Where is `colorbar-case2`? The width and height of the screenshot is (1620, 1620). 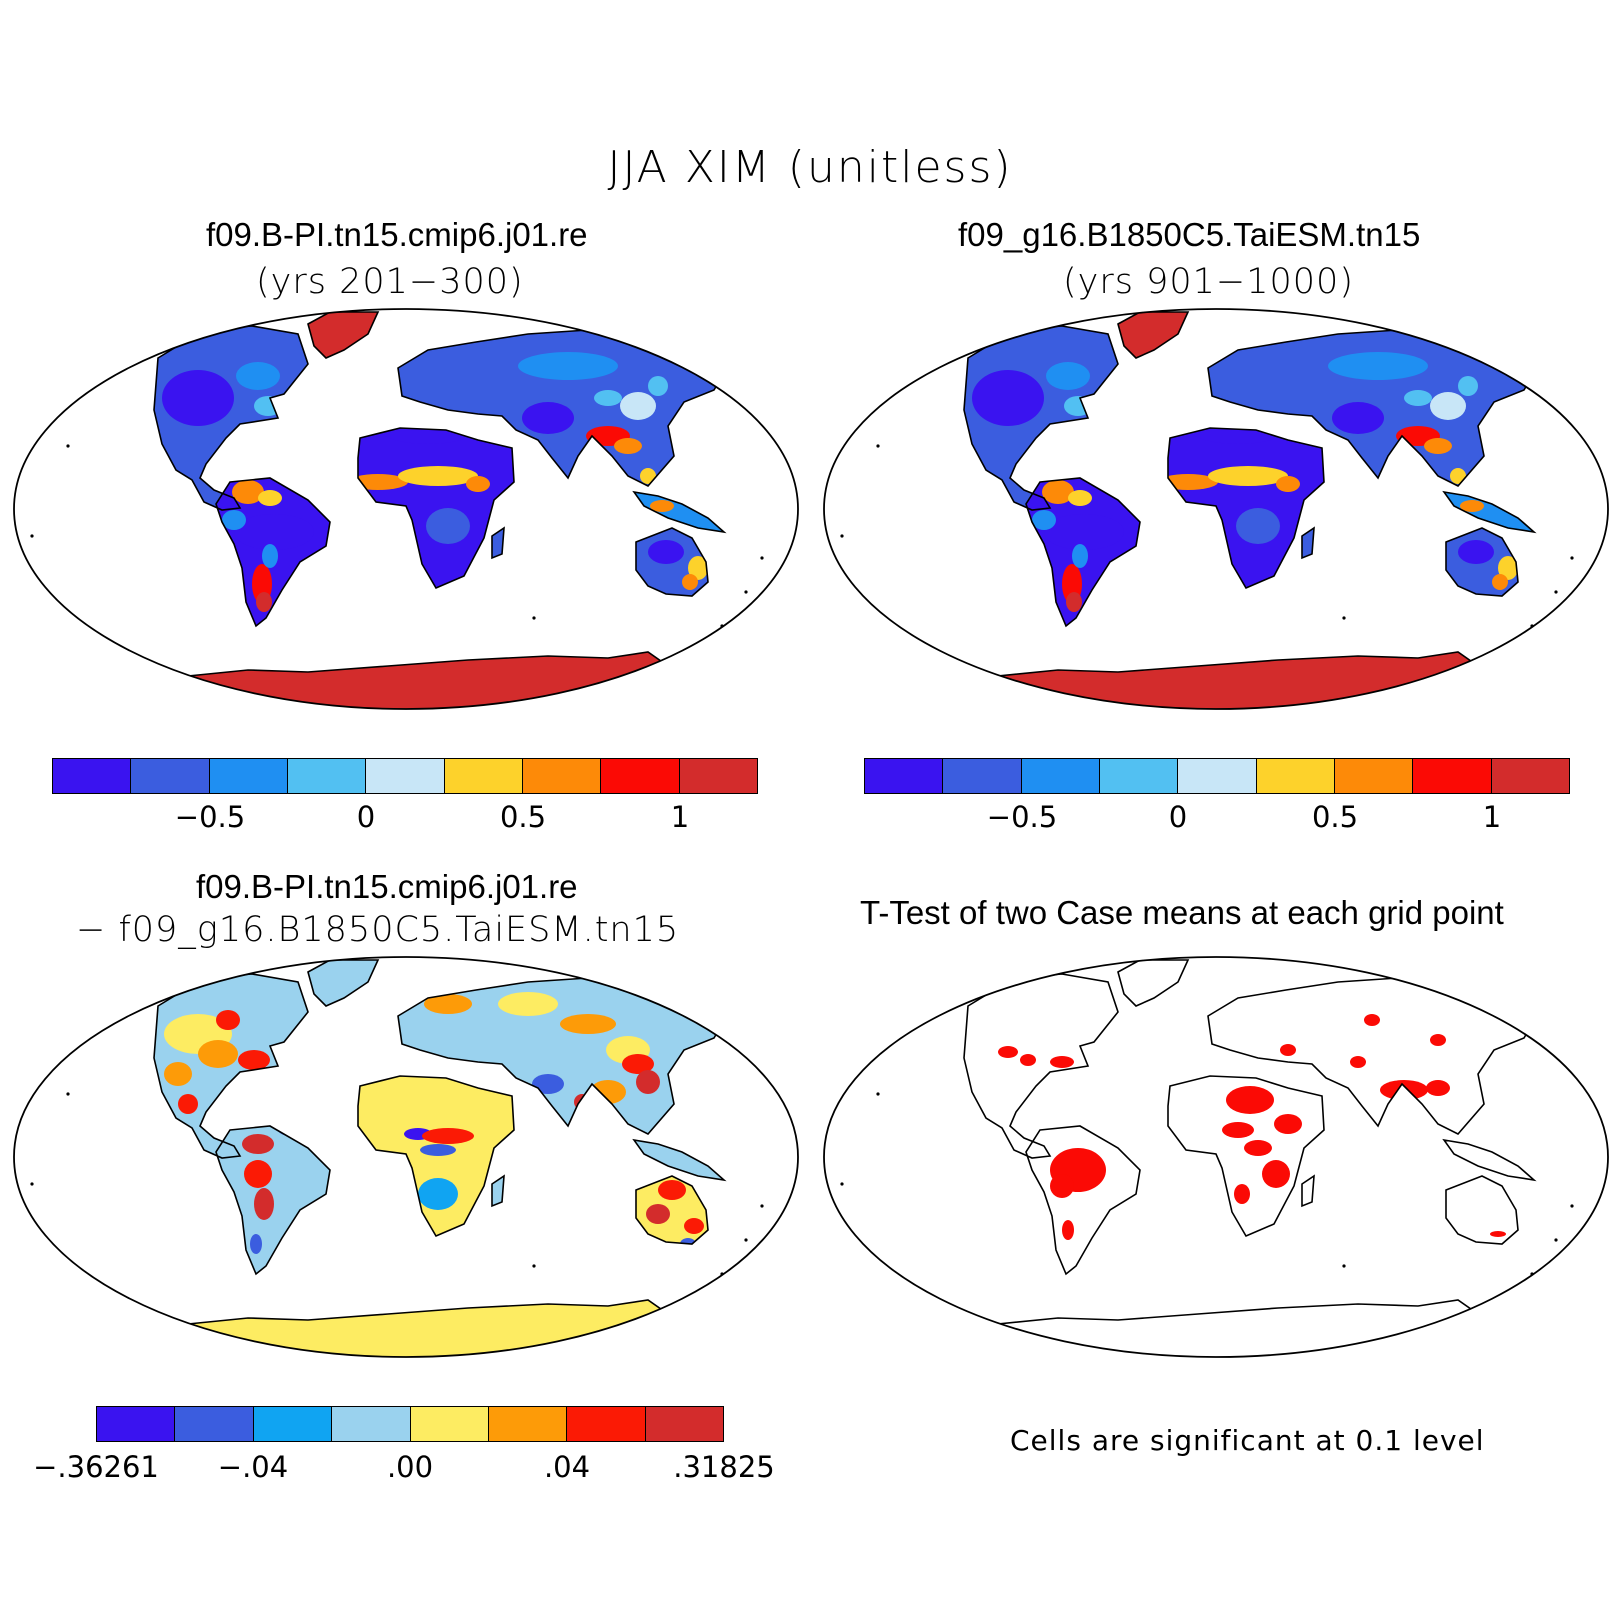 colorbar-case2 is located at coordinates (1217, 776).